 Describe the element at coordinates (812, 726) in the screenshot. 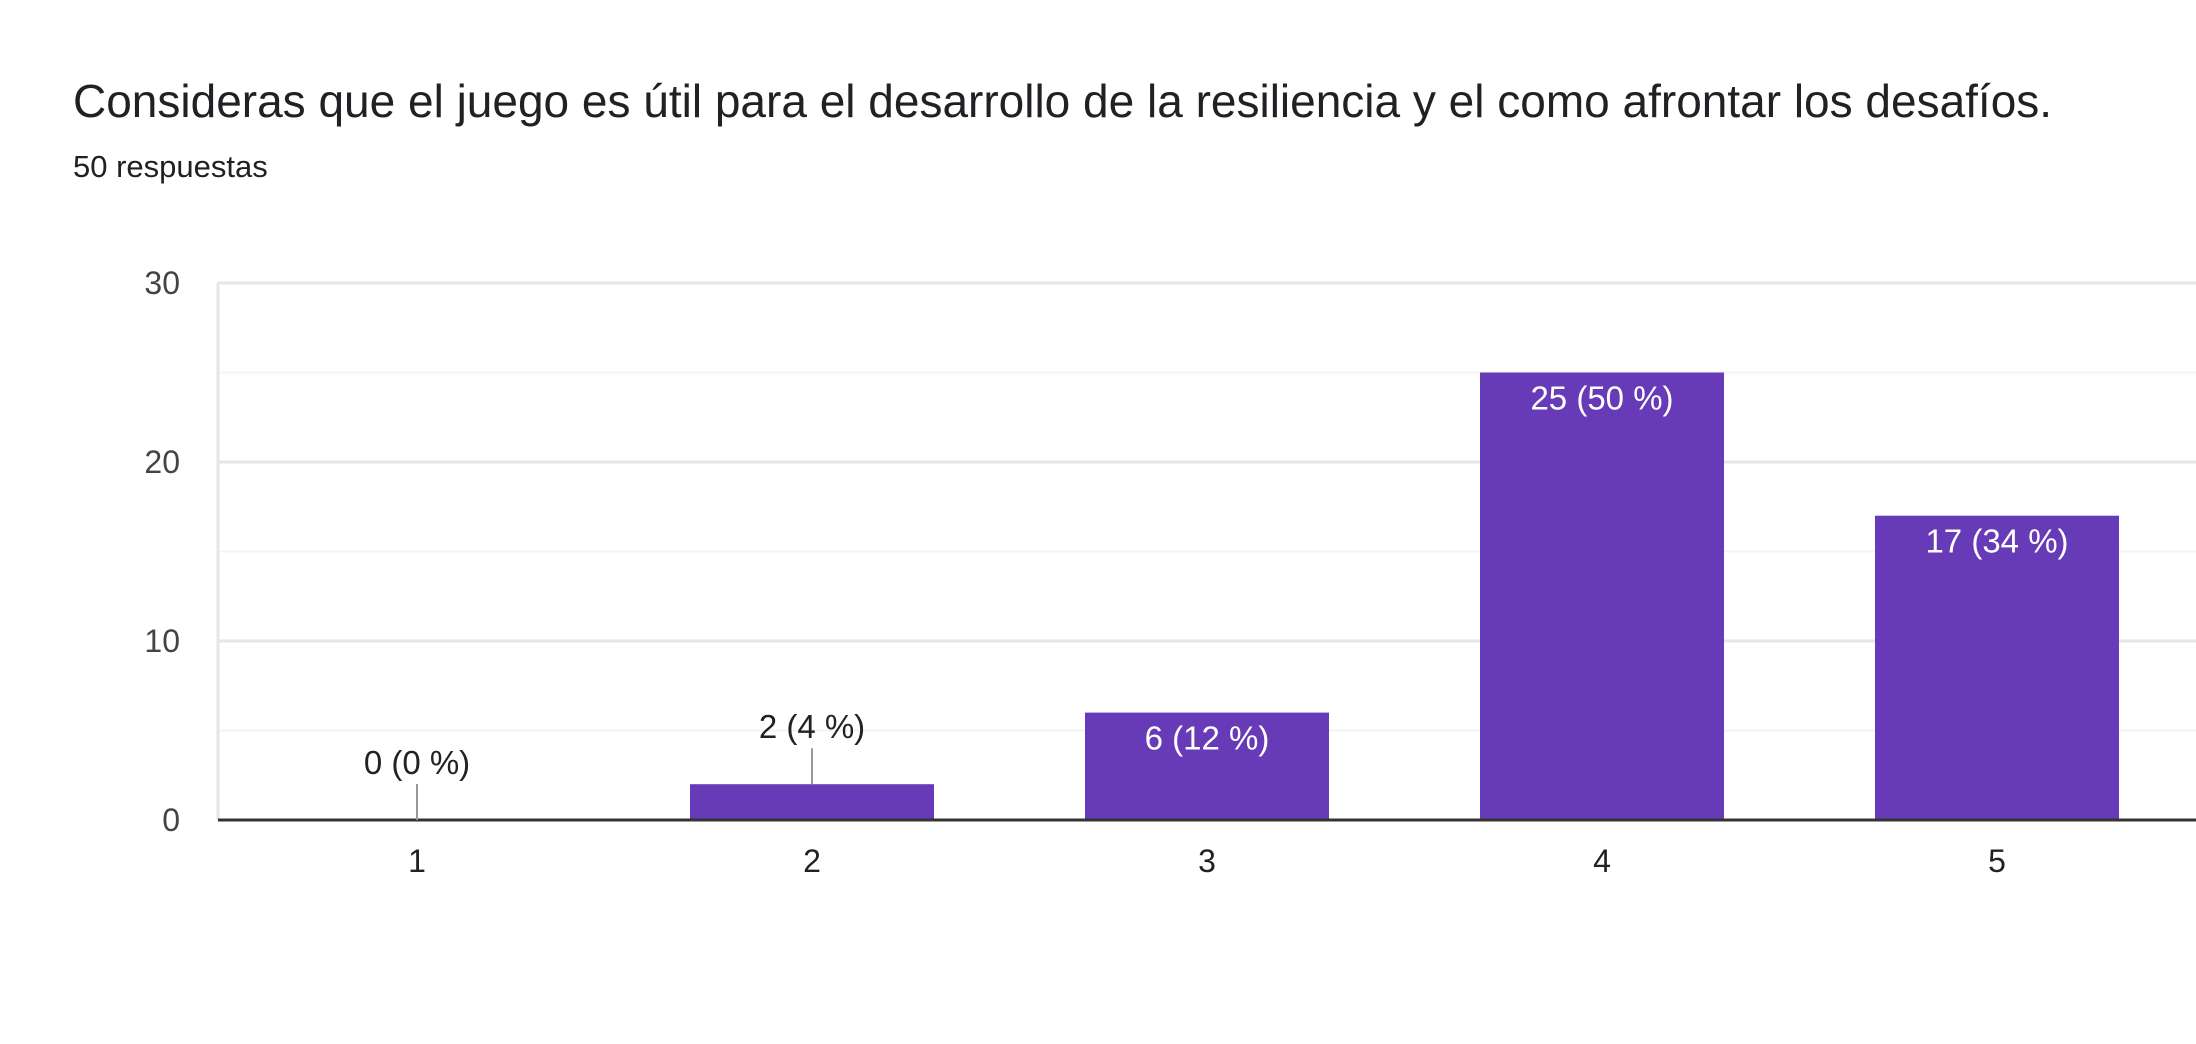

I see `data-label: 2 (4 %)` at that location.